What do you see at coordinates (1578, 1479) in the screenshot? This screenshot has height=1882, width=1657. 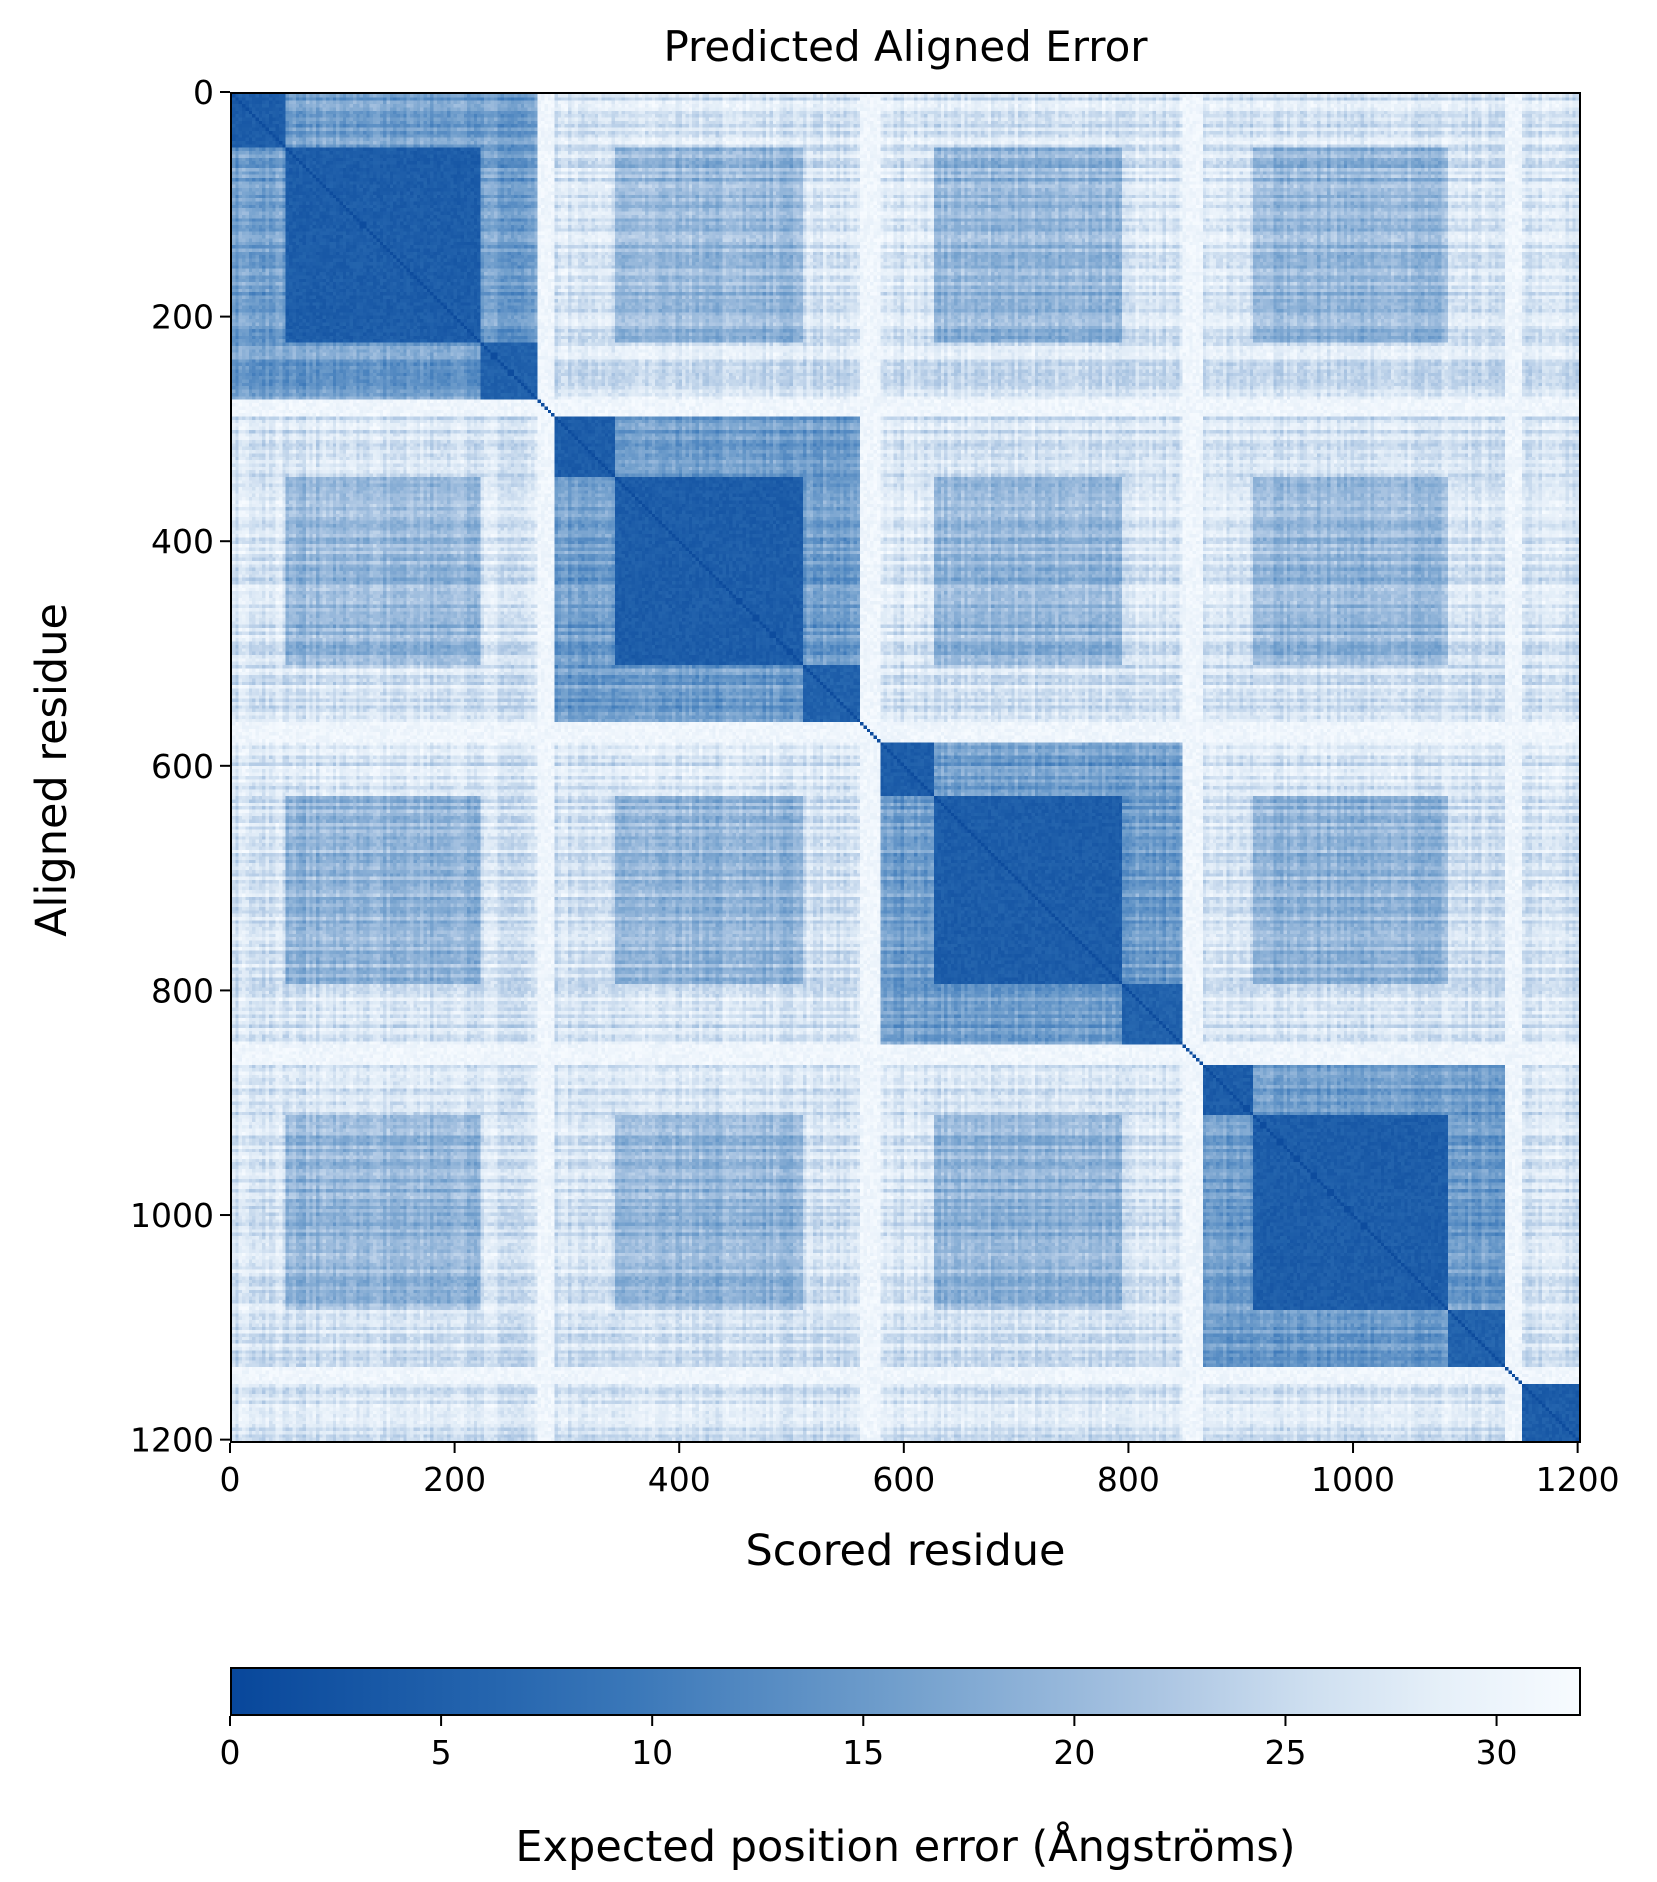 I see `x-tick-label: 1200` at bounding box center [1578, 1479].